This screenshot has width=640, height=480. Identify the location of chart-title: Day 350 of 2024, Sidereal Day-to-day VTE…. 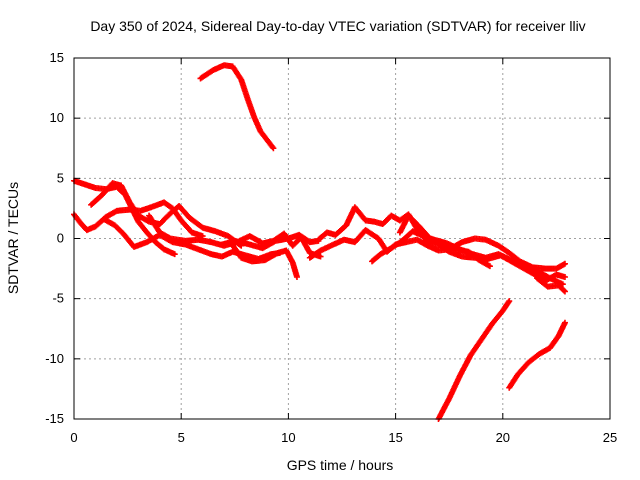
(337, 26).